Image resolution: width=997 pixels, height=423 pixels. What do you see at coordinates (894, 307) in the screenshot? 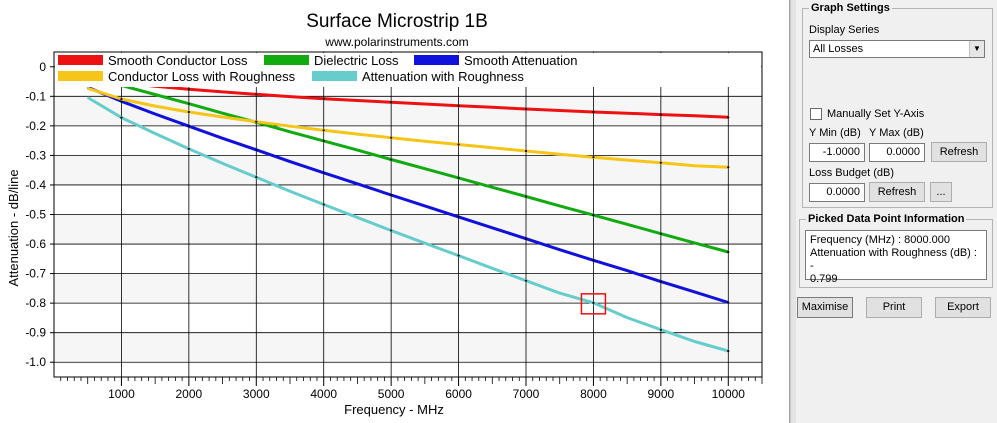
I see `print-button: Print` at bounding box center [894, 307].